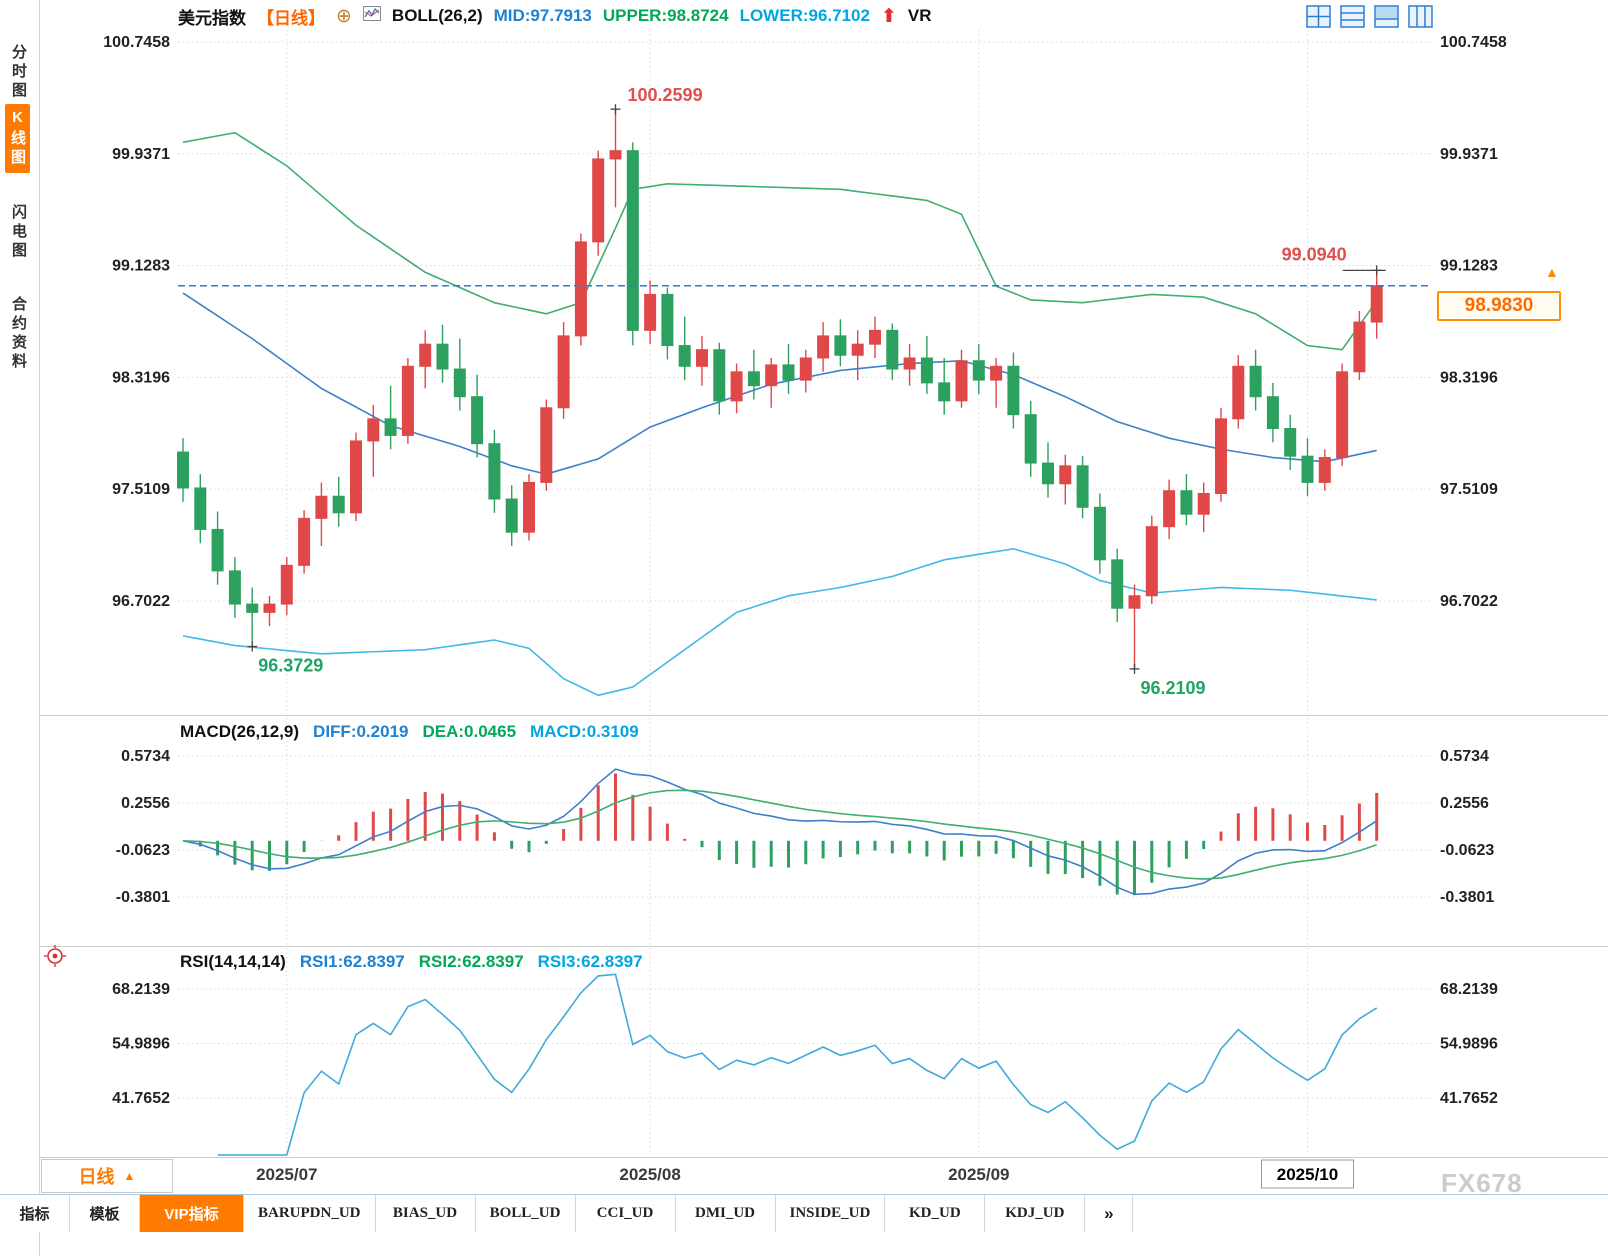 The height and width of the screenshot is (1256, 1608). Describe the element at coordinates (96, 1177) in the screenshot. I see `period-selector-label: 日线` at that location.